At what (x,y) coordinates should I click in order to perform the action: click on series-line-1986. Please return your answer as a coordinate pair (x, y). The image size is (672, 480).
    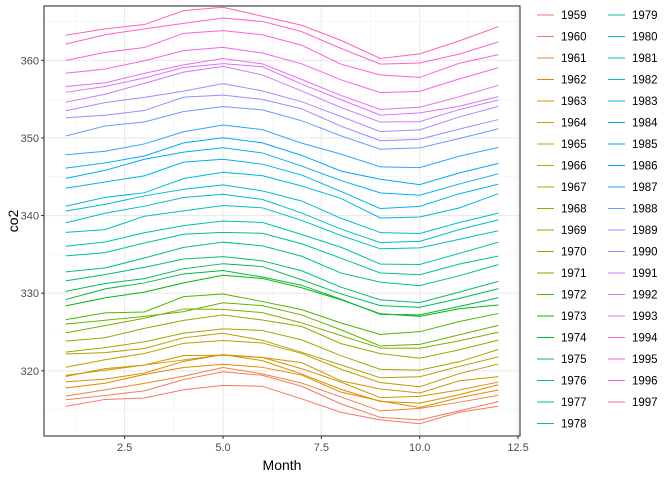
    Looking at the image, I should click on (282, 161).